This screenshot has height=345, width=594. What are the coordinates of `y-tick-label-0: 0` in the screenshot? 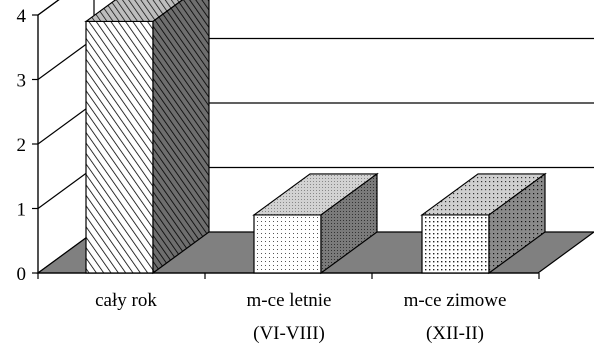 It's located at (22, 274).